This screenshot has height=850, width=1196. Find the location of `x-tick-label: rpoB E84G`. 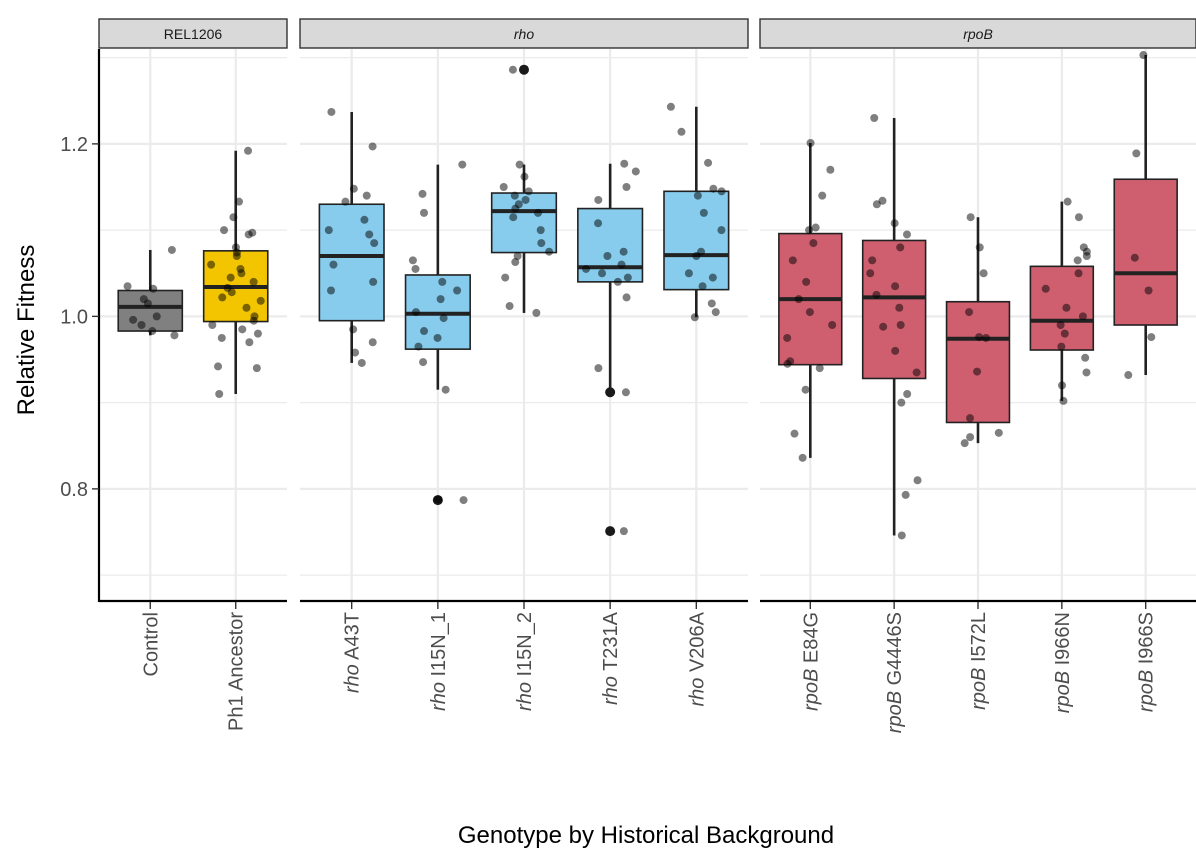

x-tick-label: rpoB E84G is located at coordinates (811, 661).